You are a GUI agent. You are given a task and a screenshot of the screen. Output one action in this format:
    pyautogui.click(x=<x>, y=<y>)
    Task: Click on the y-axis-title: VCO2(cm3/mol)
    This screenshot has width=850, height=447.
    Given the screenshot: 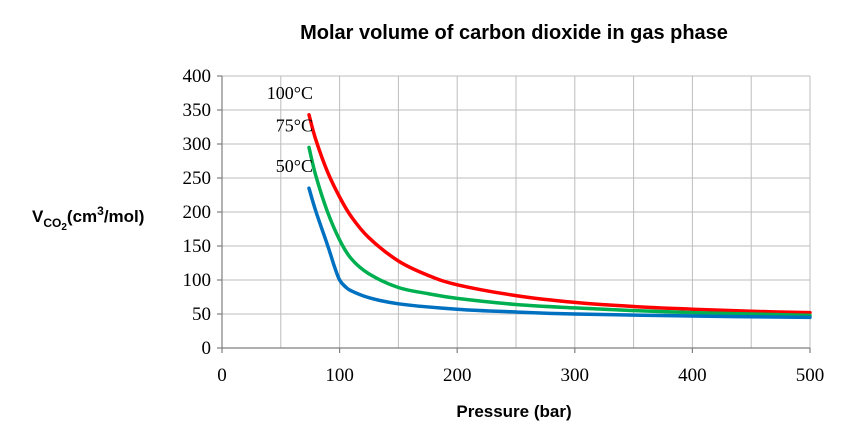 What is the action you would take?
    pyautogui.click(x=88, y=218)
    